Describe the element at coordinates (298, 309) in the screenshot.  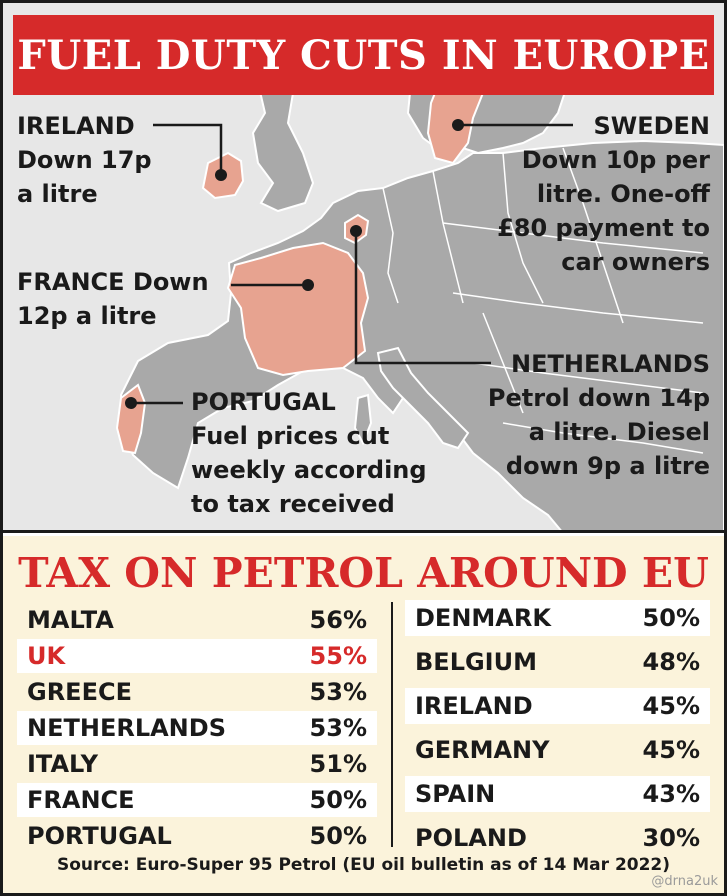
I see `france-shape` at that location.